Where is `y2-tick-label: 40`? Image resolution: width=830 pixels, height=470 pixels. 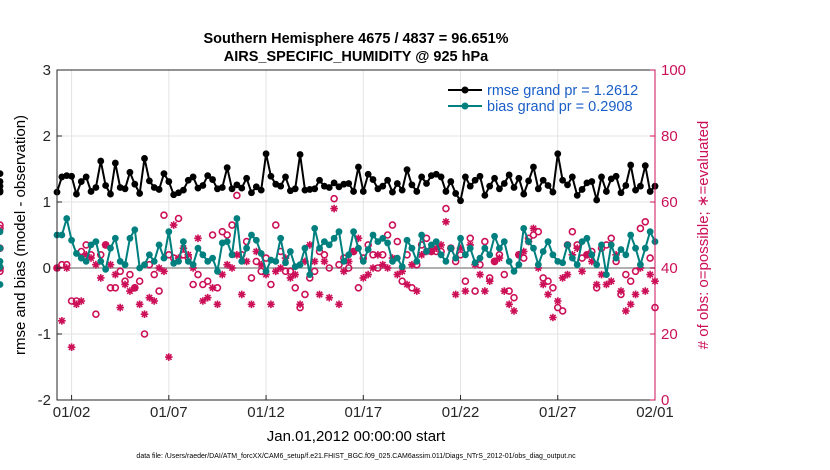
y2-tick-label: 40 is located at coordinates (669, 268).